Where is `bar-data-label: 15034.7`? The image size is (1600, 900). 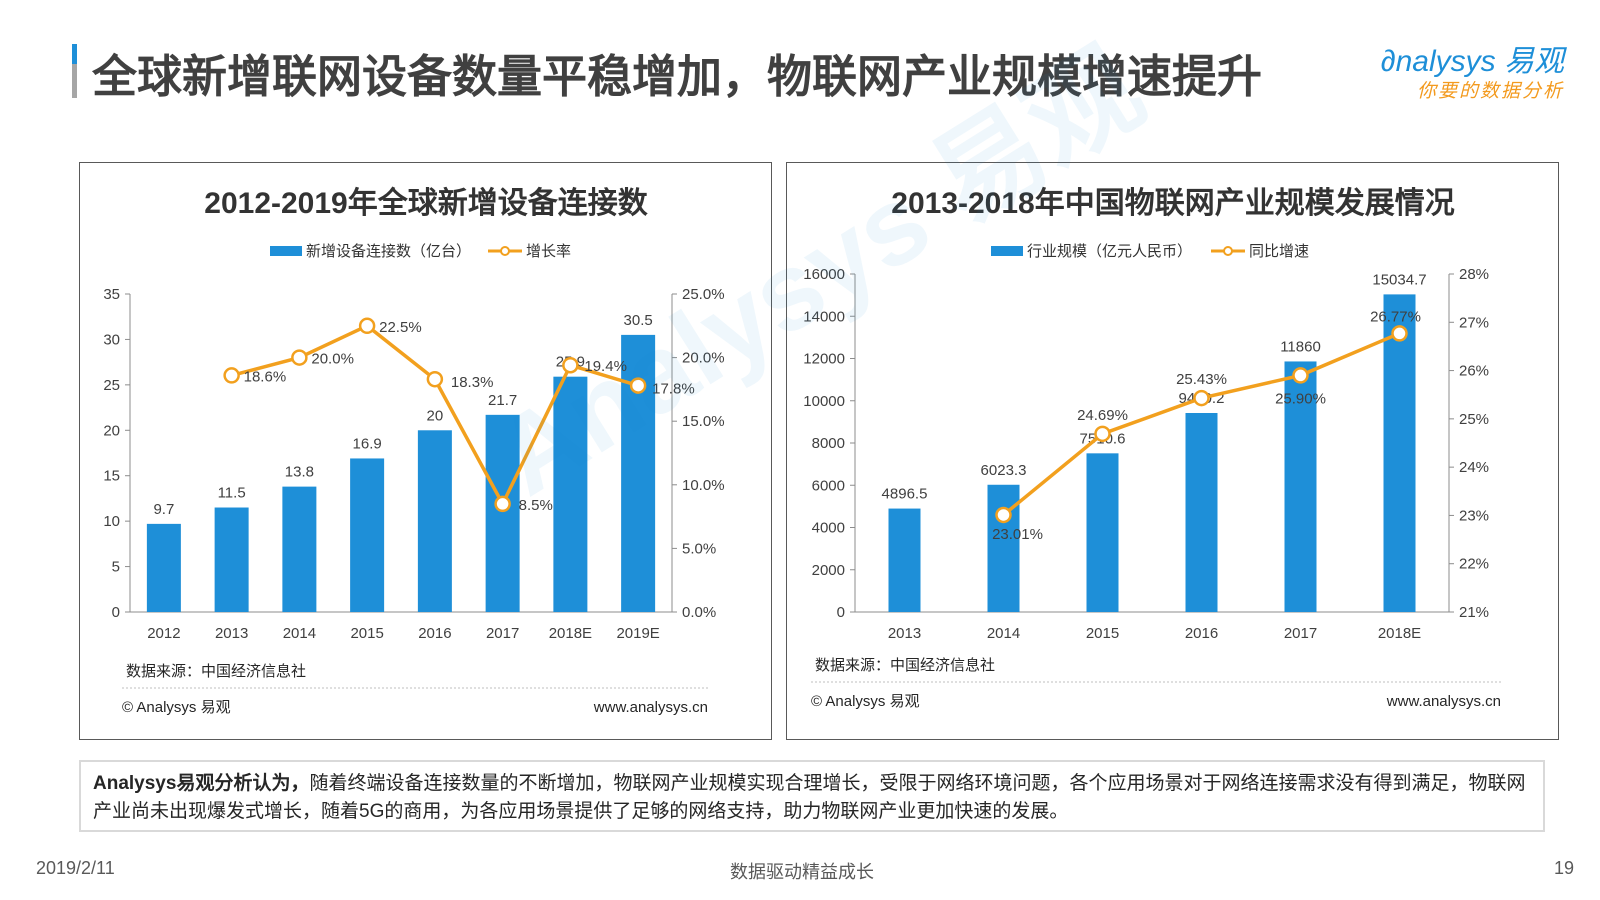
bar-data-label: 15034.7 is located at coordinates (1399, 279).